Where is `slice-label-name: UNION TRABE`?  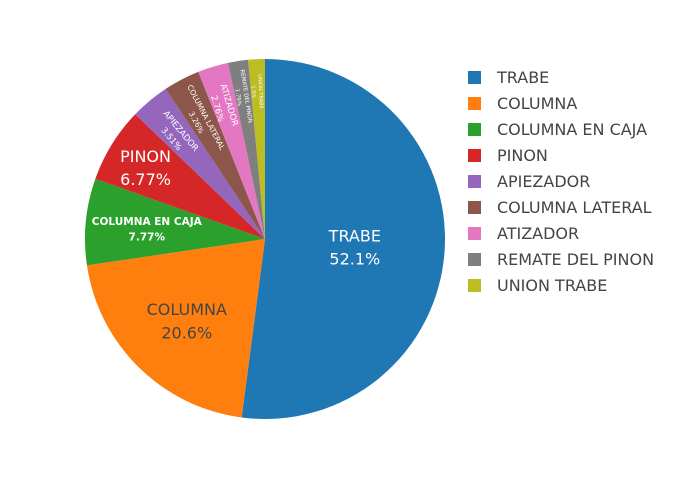
slice-label-name: UNION TRABE is located at coordinates (260, 91).